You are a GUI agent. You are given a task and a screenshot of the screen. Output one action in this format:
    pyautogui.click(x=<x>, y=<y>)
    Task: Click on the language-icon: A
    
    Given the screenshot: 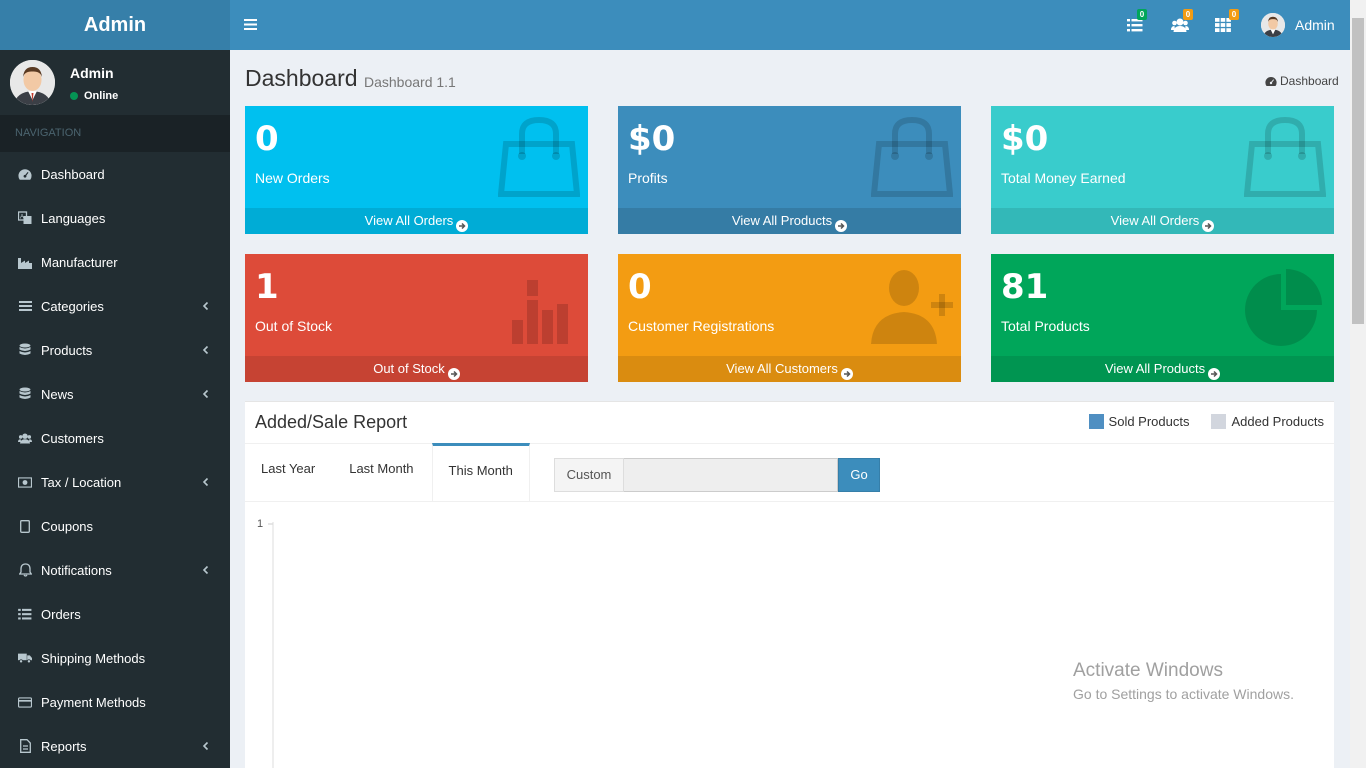 What is the action you would take?
    pyautogui.click(x=25, y=218)
    